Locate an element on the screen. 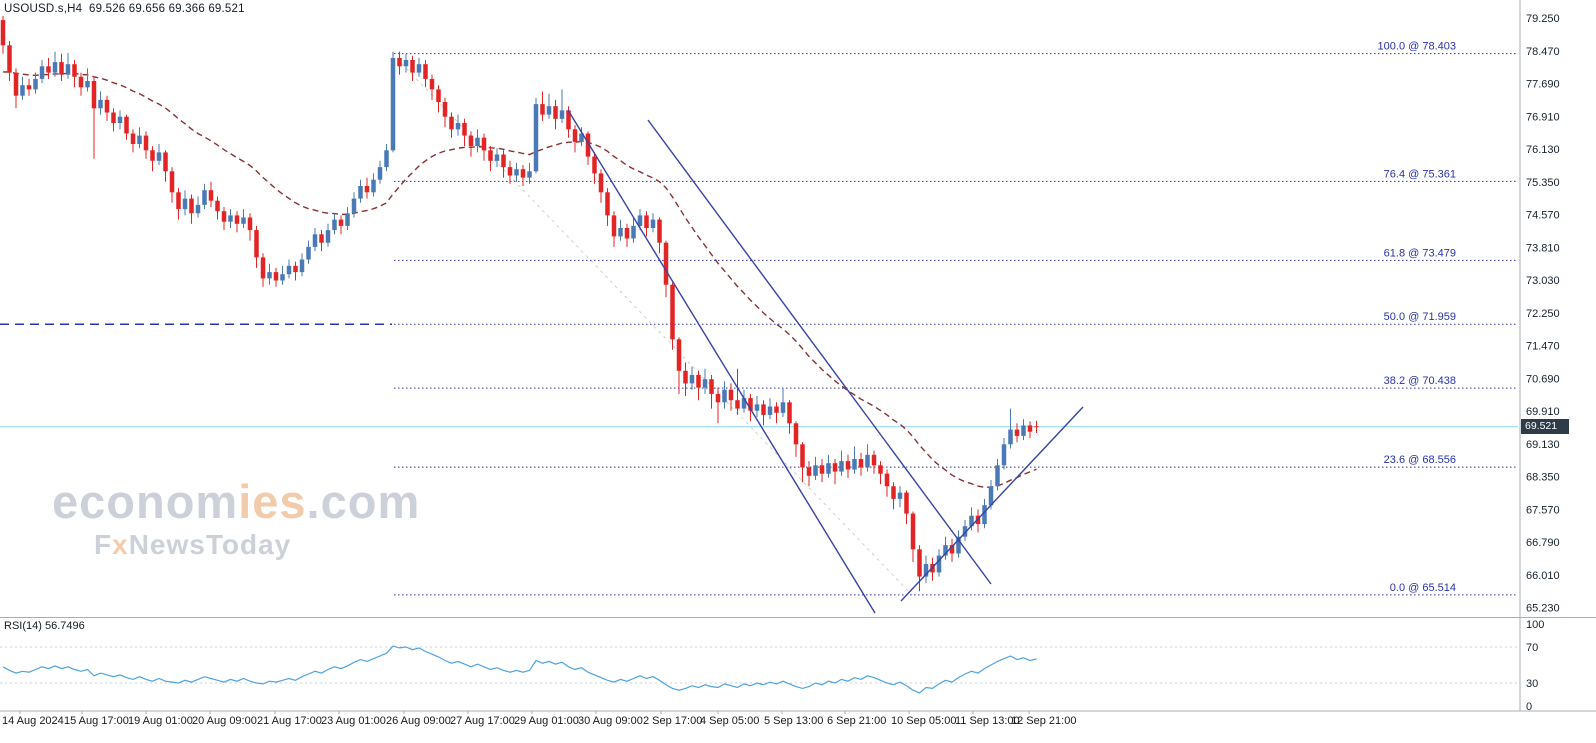 This screenshot has height=743, width=1596. price-tick-label: 66.790 is located at coordinates (1543, 543).